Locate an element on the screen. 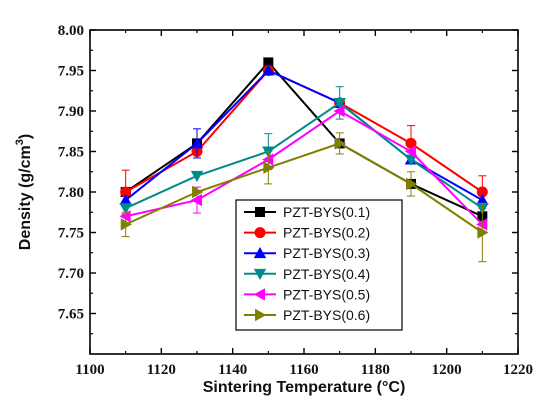 The image size is (550, 412). x-tick-label: 1220 is located at coordinates (518, 370).